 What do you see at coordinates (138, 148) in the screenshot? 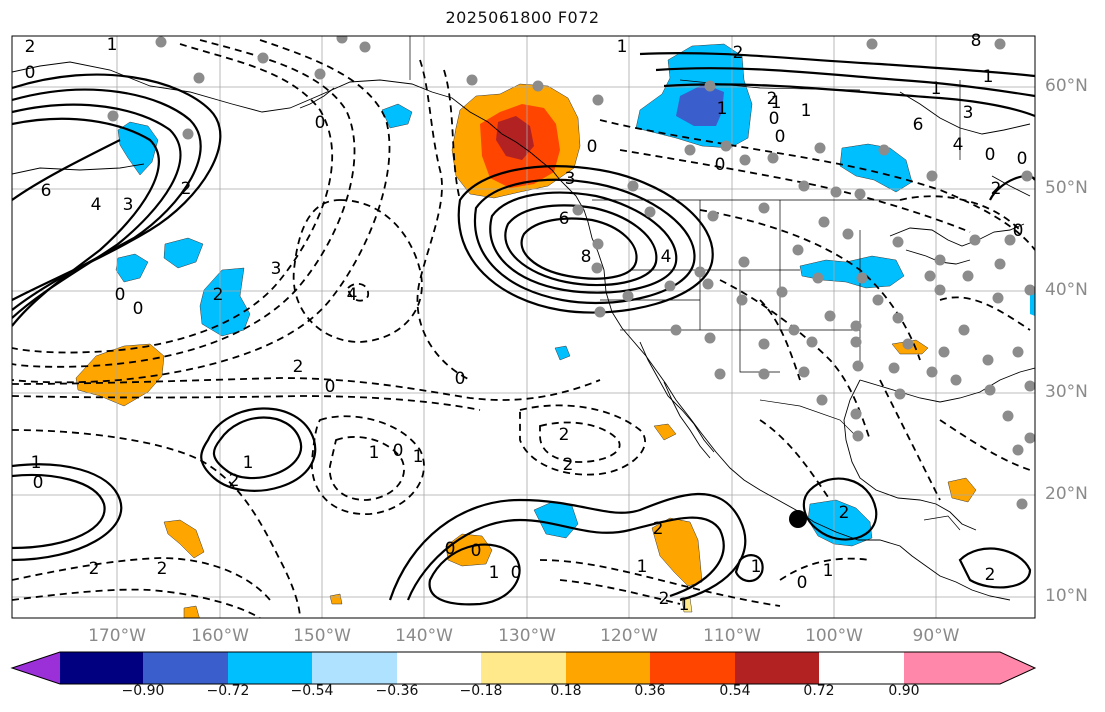
I see `neg-region-aleutian` at bounding box center [138, 148].